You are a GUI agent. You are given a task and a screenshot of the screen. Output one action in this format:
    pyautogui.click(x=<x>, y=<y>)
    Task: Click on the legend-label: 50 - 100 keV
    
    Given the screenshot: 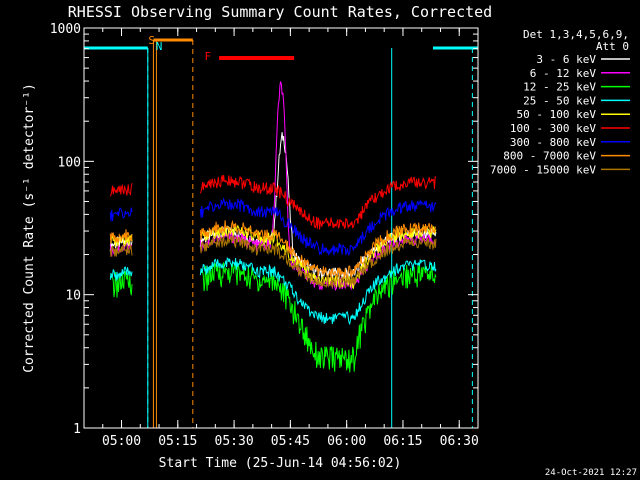 What is the action you would take?
    pyautogui.click(x=557, y=114)
    